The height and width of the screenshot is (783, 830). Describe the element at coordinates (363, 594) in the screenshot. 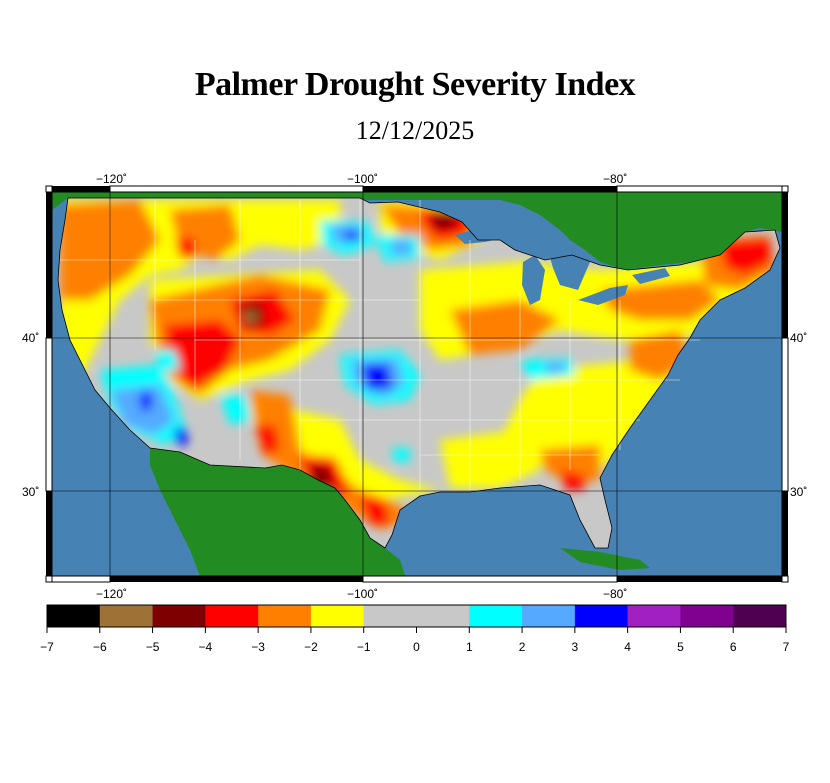

I see `lon-label-bottom-100: −100˚` at that location.